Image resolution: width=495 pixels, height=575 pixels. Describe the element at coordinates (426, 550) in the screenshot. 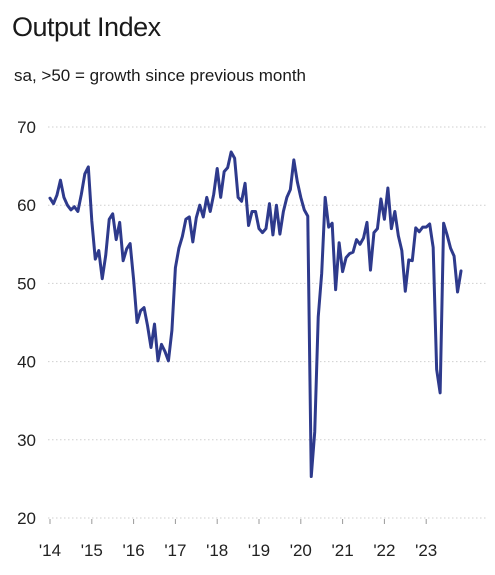

I see `x-tick-label: '23` at that location.